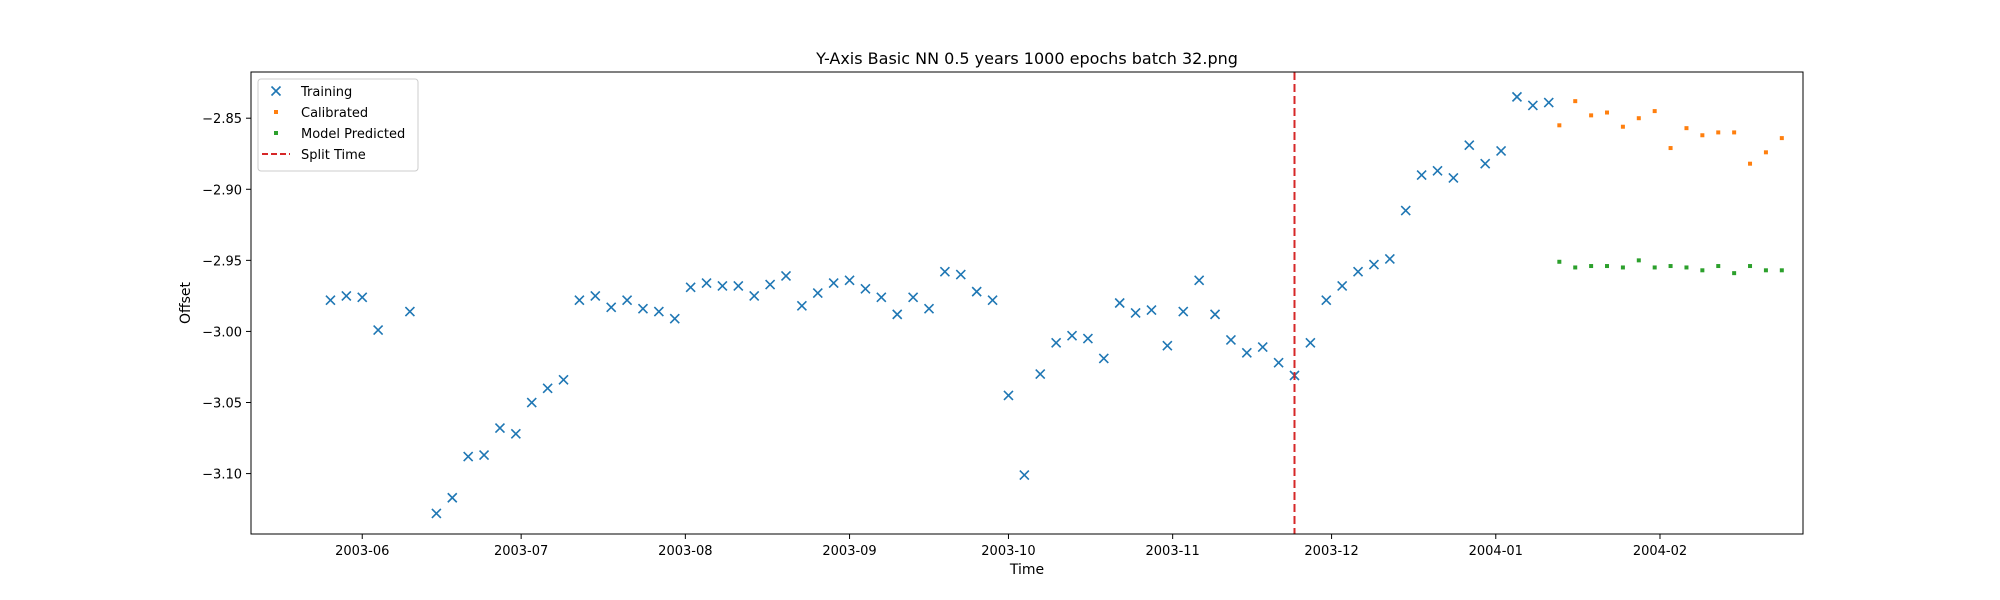 The image size is (2000, 600). Describe the element at coordinates (1026, 570) in the screenshot. I see `x-axis-label: Time` at that location.